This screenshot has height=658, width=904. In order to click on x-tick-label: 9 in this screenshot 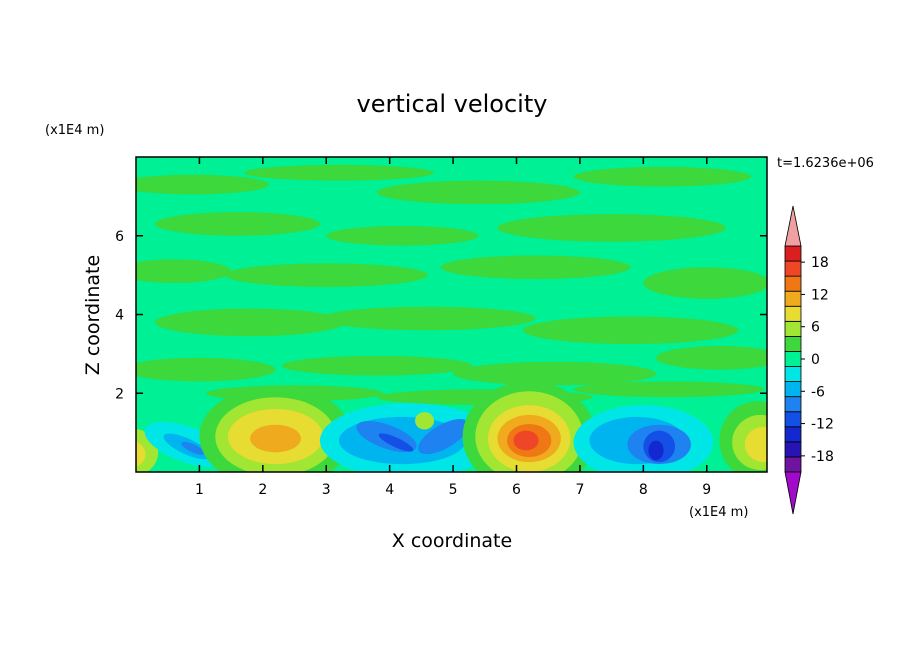, I will do `click(706, 490)`.